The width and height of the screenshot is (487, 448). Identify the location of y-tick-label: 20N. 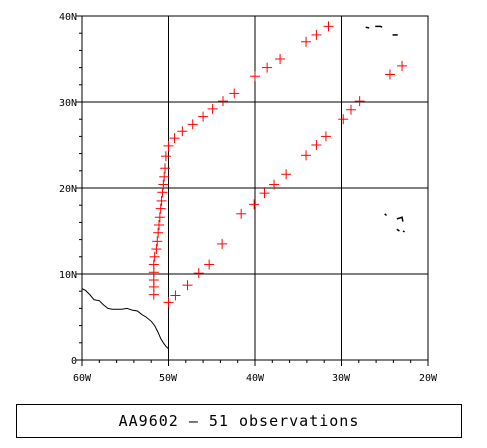
(68, 189).